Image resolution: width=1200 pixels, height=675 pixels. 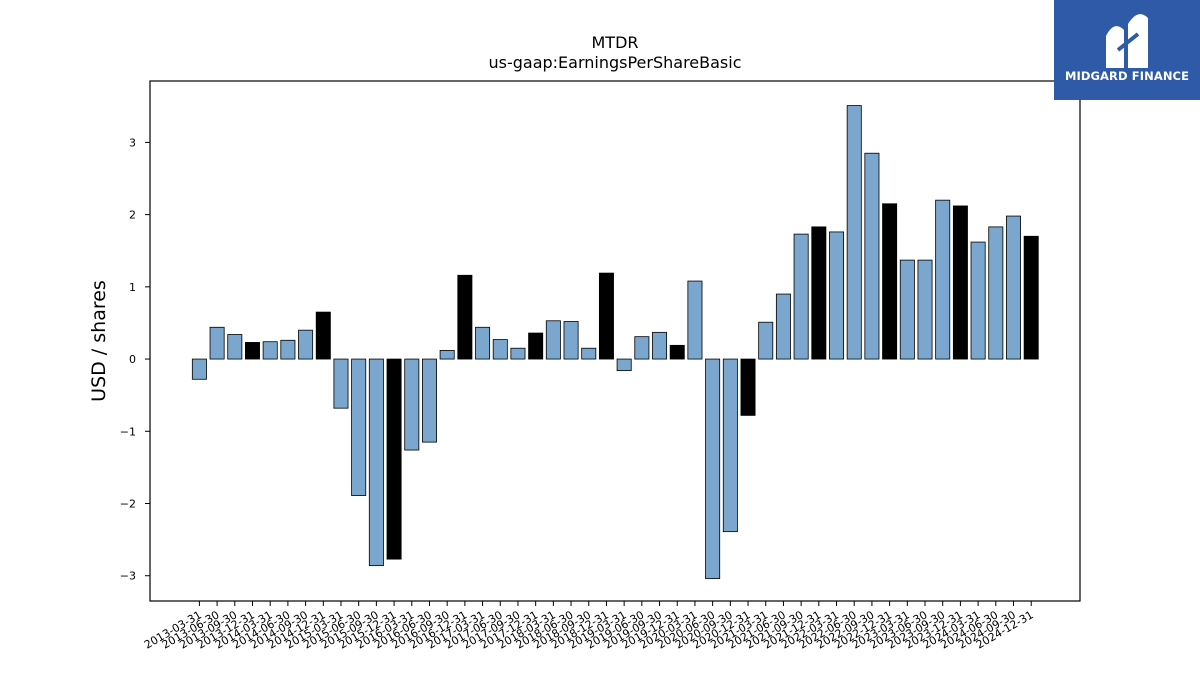 What do you see at coordinates (1127, 76) in the screenshot?
I see `logo-text: MIDGARD FINANCE` at bounding box center [1127, 76].